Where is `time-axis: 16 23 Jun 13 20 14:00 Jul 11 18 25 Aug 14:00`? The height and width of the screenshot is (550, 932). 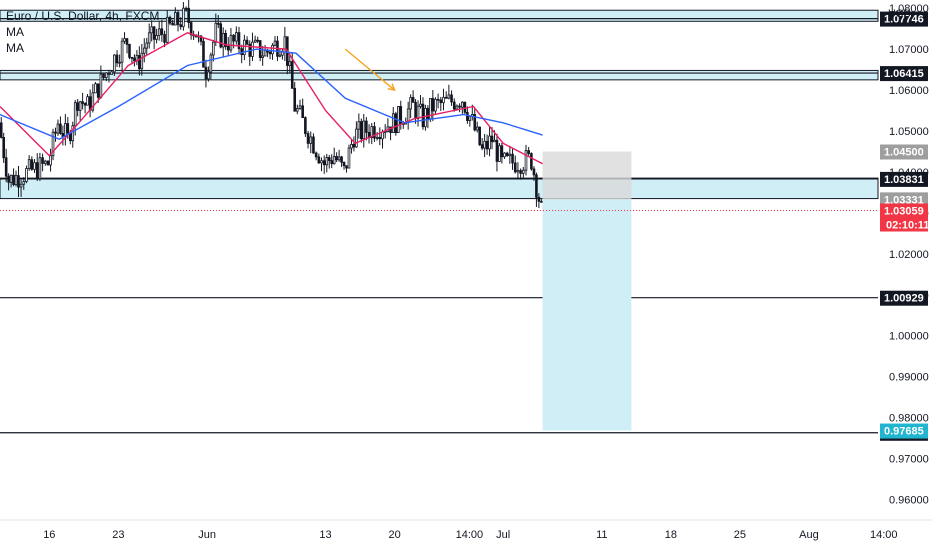 time-axis: 16 23 Jun 13 20 14:00 Jul 11 18 25 Aug 14:00 is located at coordinates (466, 530).